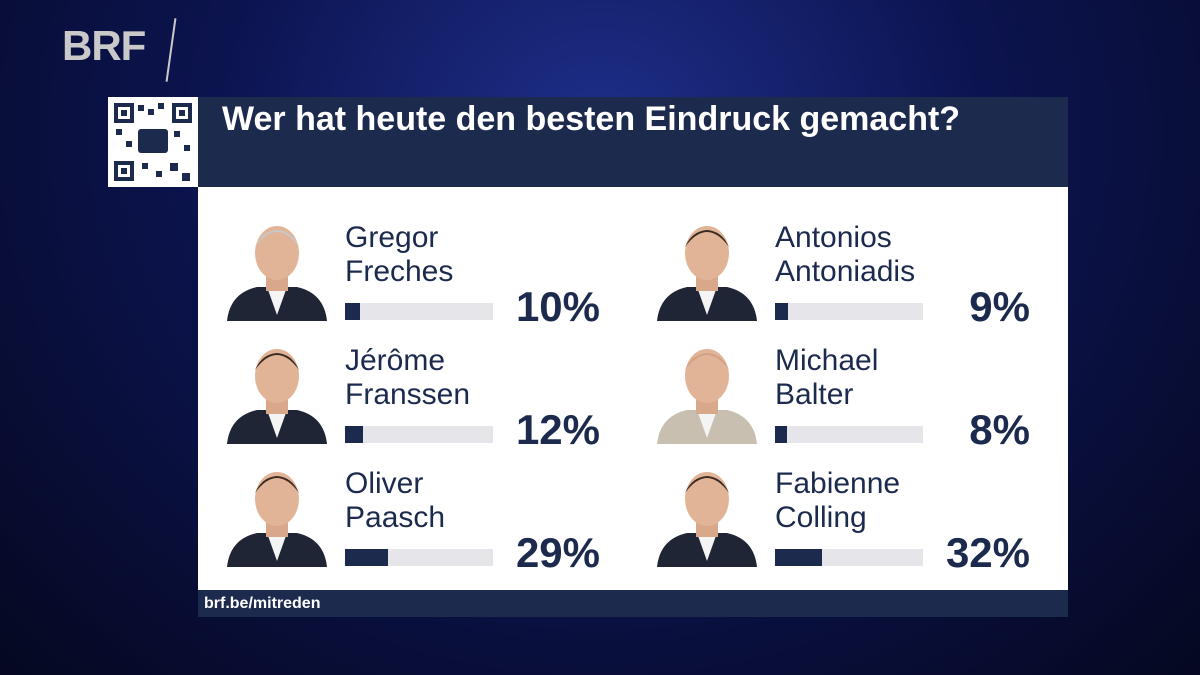  Describe the element at coordinates (104, 45) in the screenshot. I see `logo: BRF` at that location.